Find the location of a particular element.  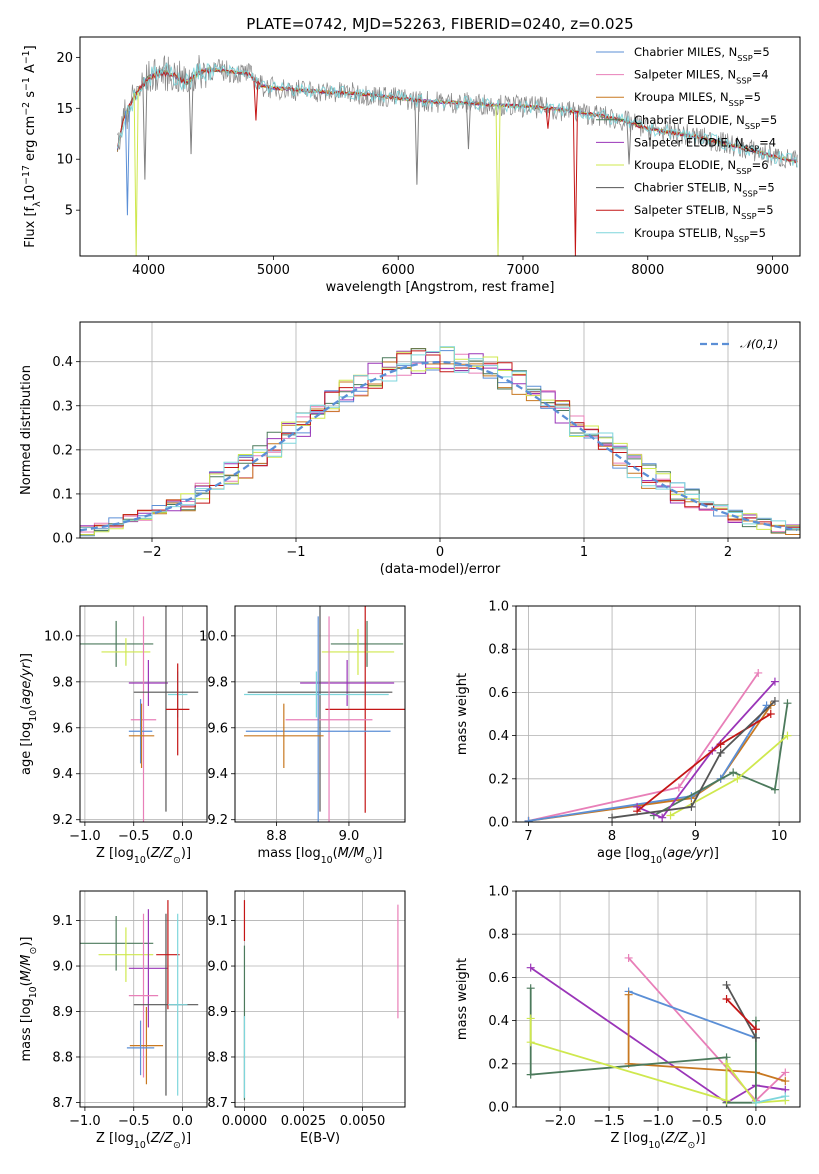

x-tick-label: 7000 is located at coordinates (522, 270).